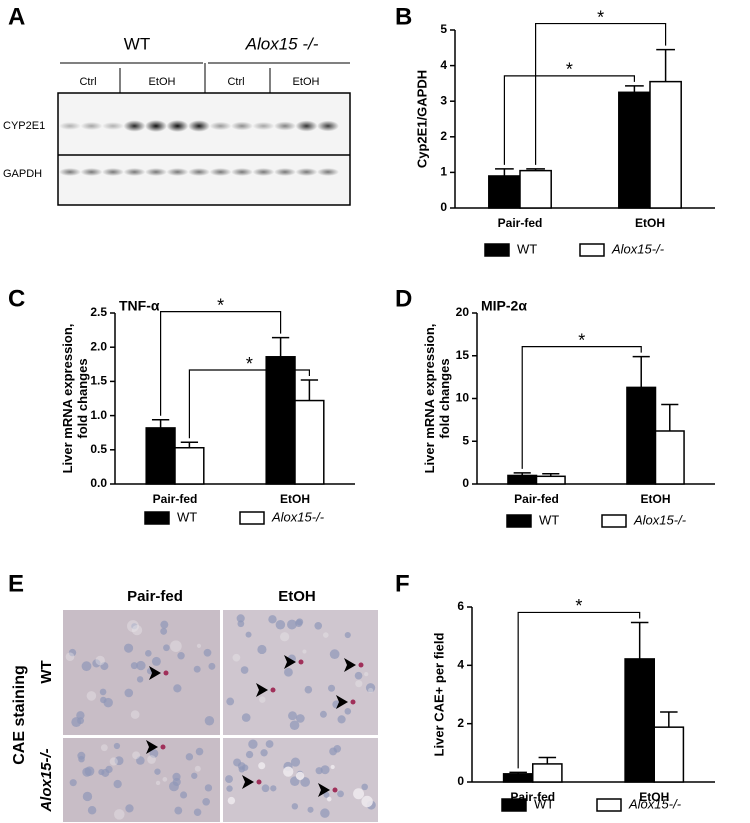  Describe the element at coordinates (463, 312) in the screenshot. I see `y-tick-label: 20` at that location.